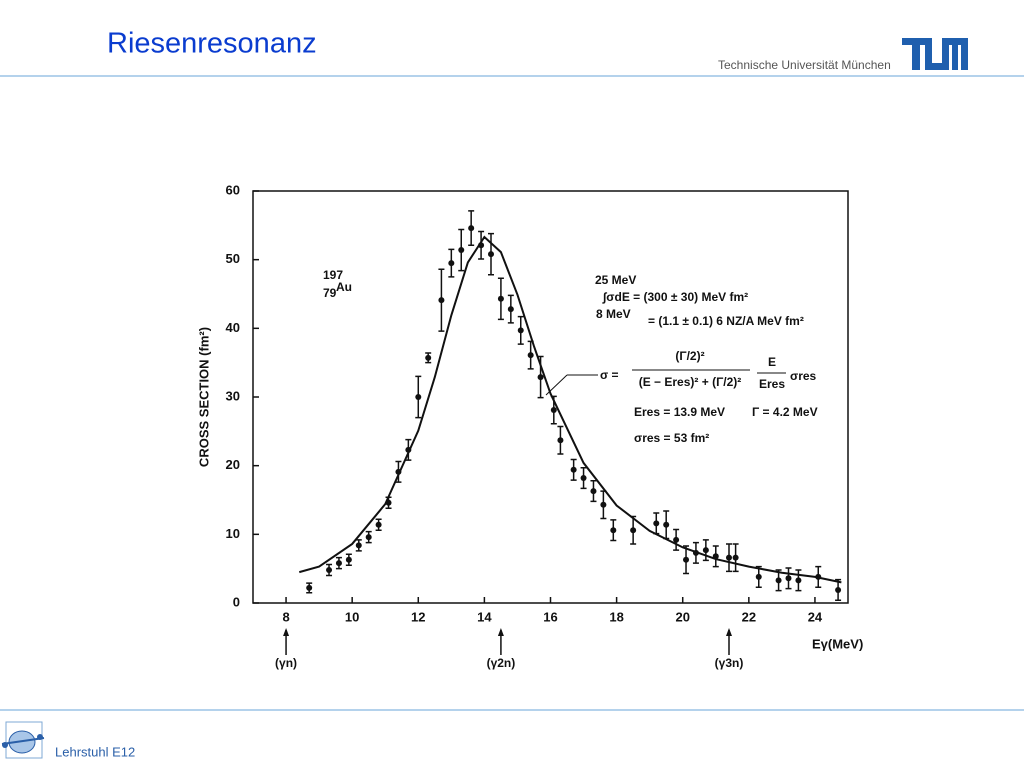 This screenshot has width=1024, height=768. What do you see at coordinates (804, 65) in the screenshot?
I see `institution: Technische Universität München` at bounding box center [804, 65].